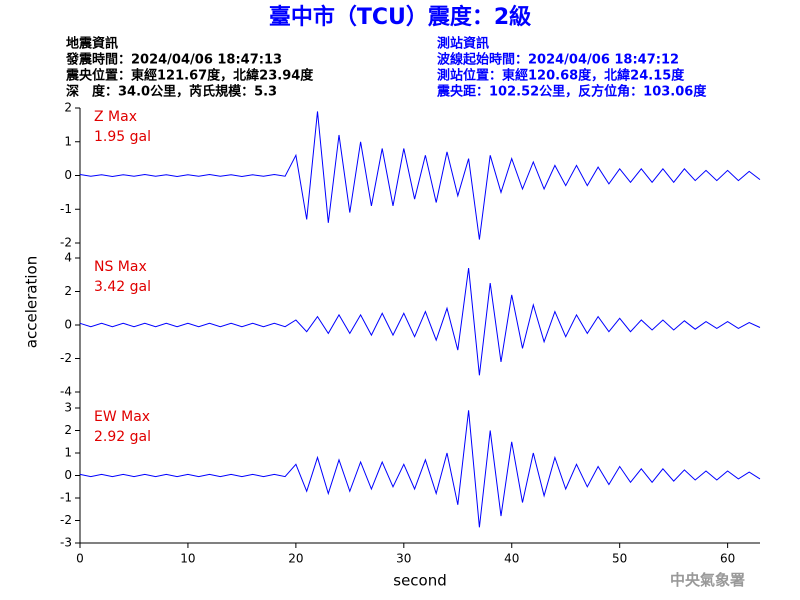  What do you see at coordinates (511, 559) in the screenshot?
I see `x-tick-label: 40` at bounding box center [511, 559].